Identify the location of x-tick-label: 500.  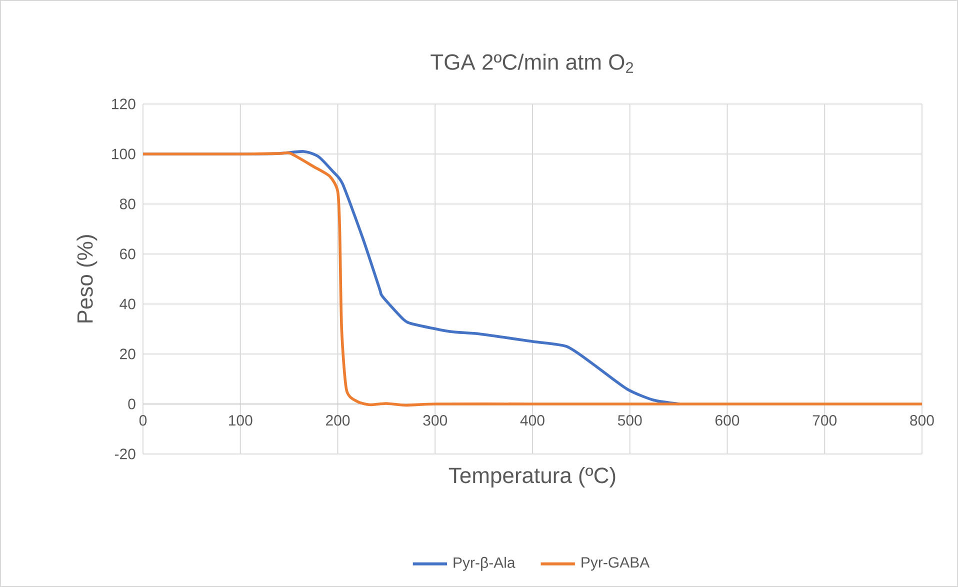
(630, 420).